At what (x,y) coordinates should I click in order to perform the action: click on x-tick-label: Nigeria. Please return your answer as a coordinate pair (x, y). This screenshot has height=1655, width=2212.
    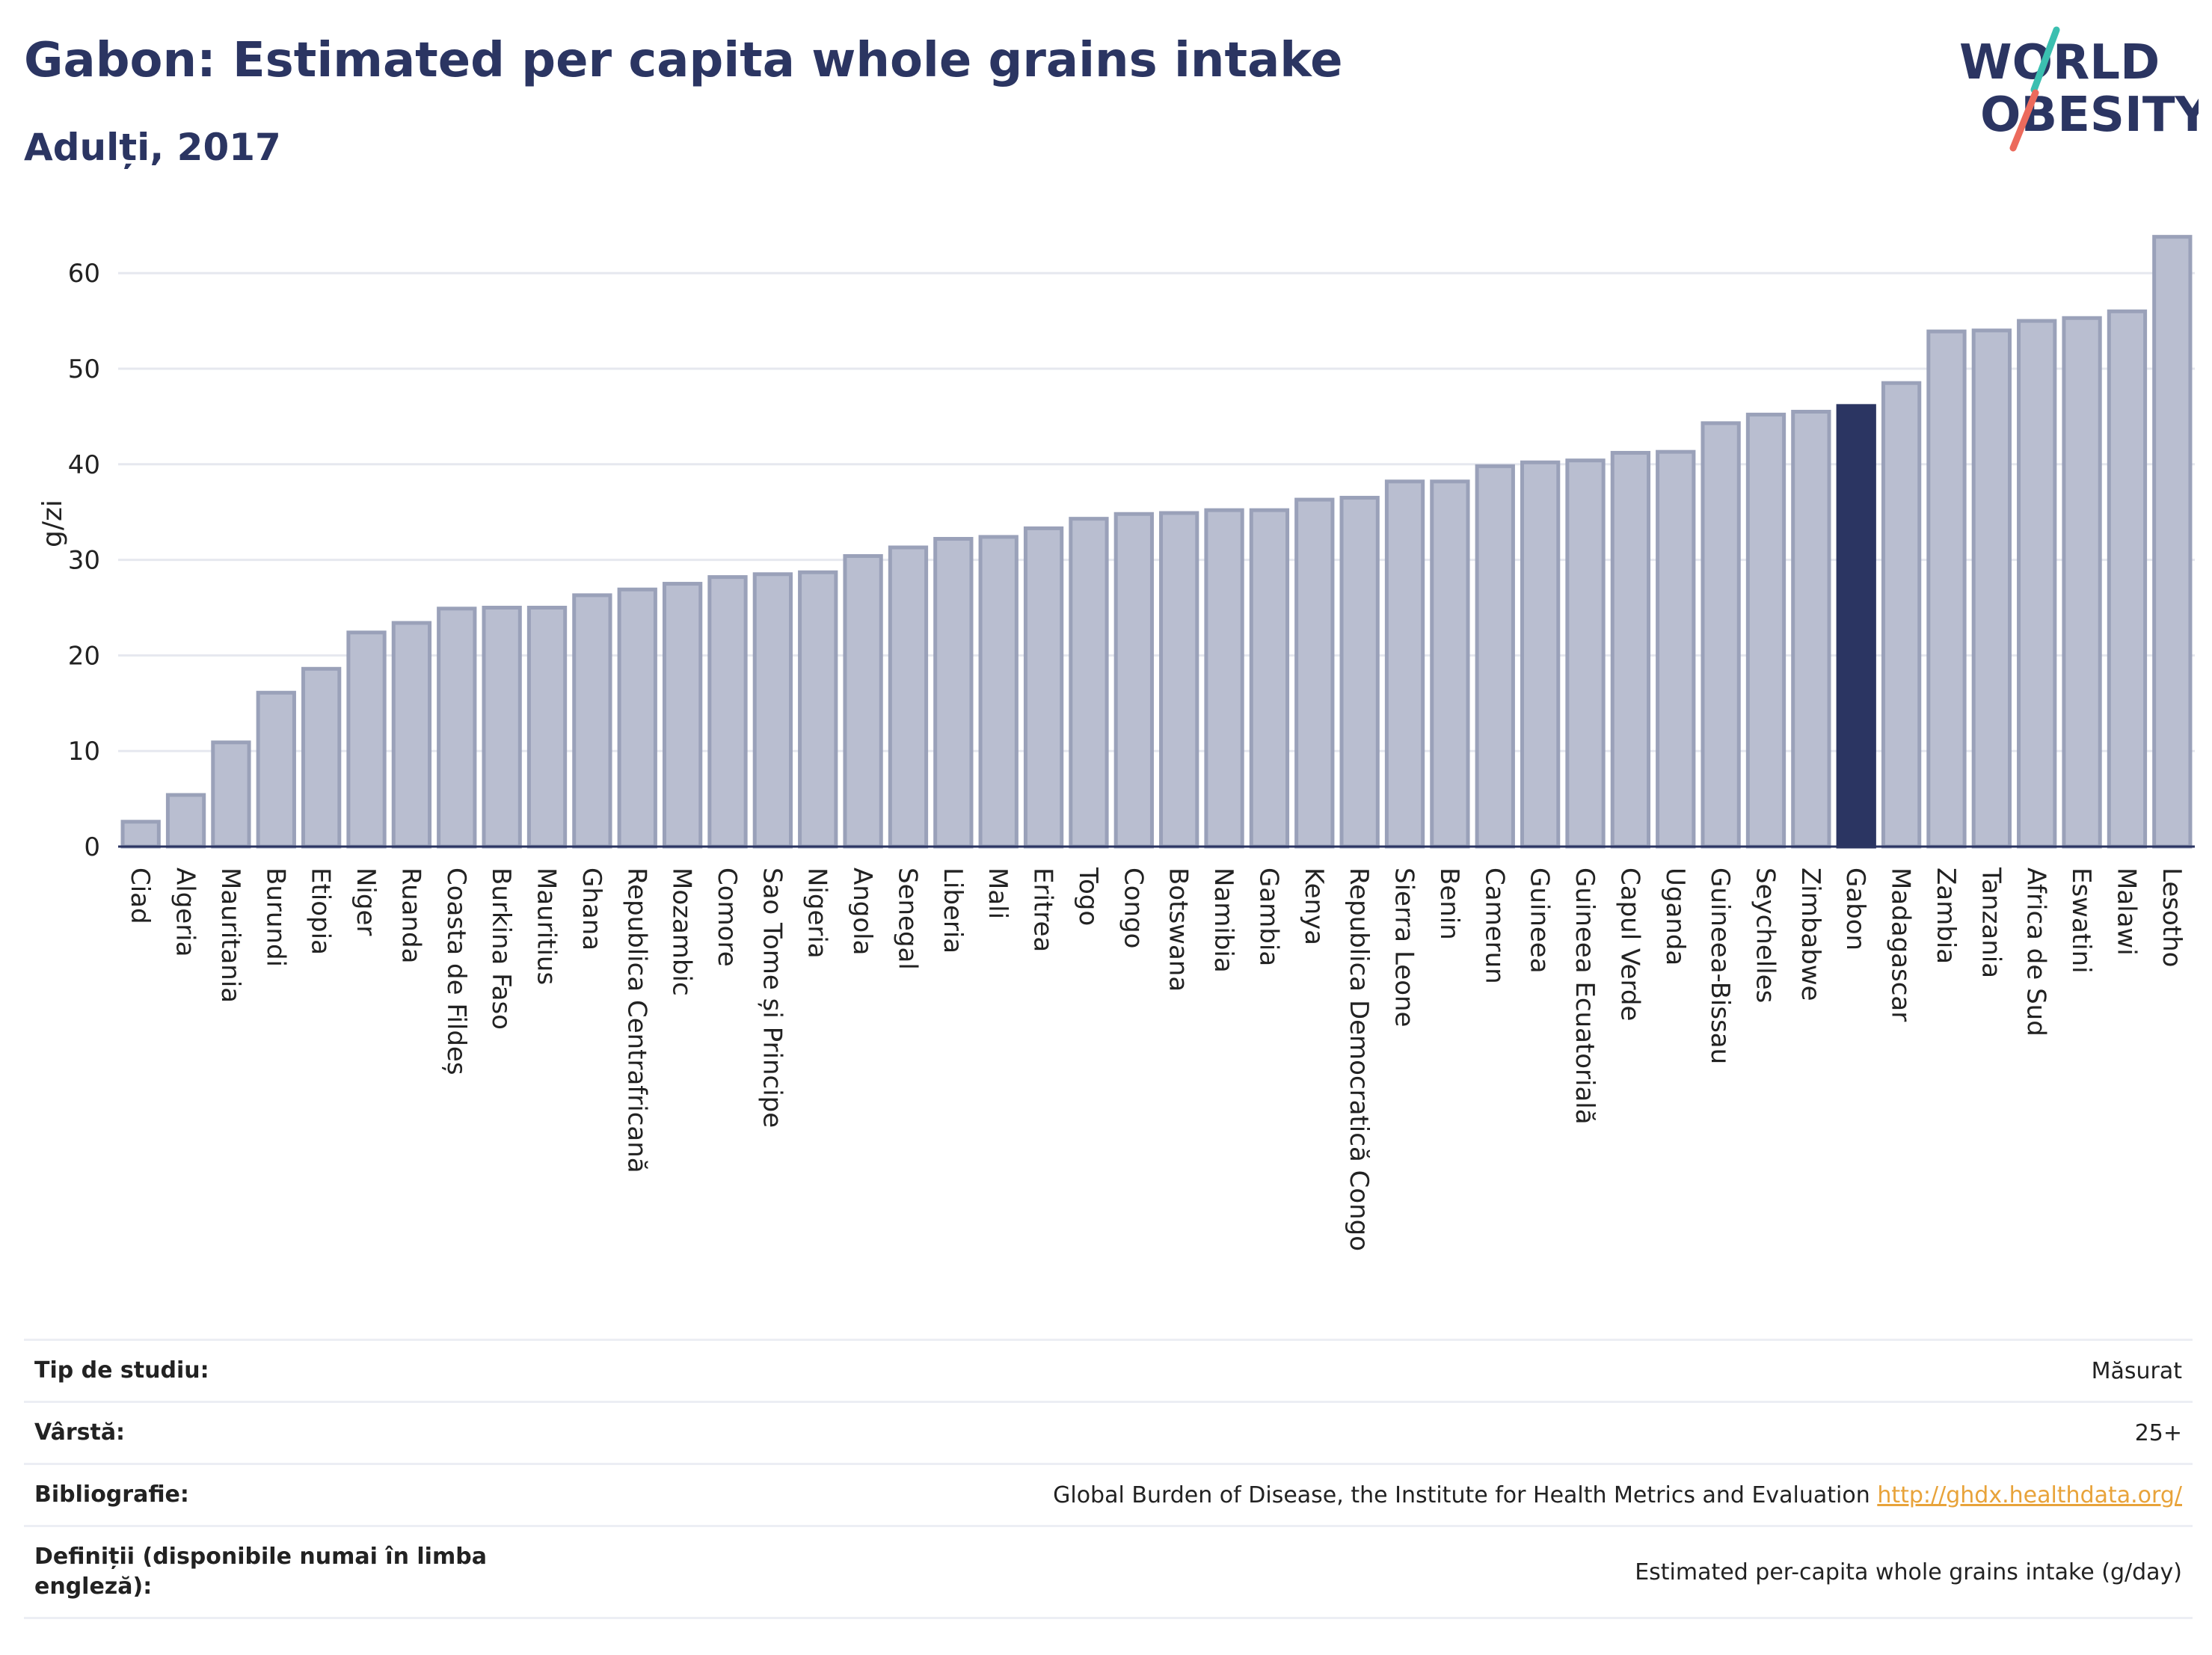
    Looking at the image, I should click on (817, 913).